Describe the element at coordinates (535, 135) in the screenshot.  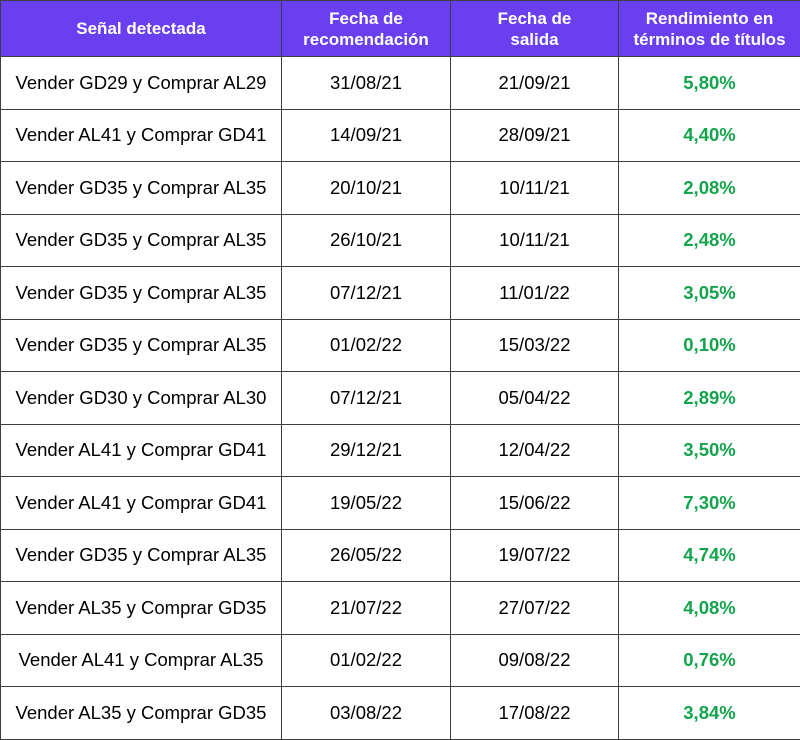
I see `exit-date-cell: 28/09/21` at that location.